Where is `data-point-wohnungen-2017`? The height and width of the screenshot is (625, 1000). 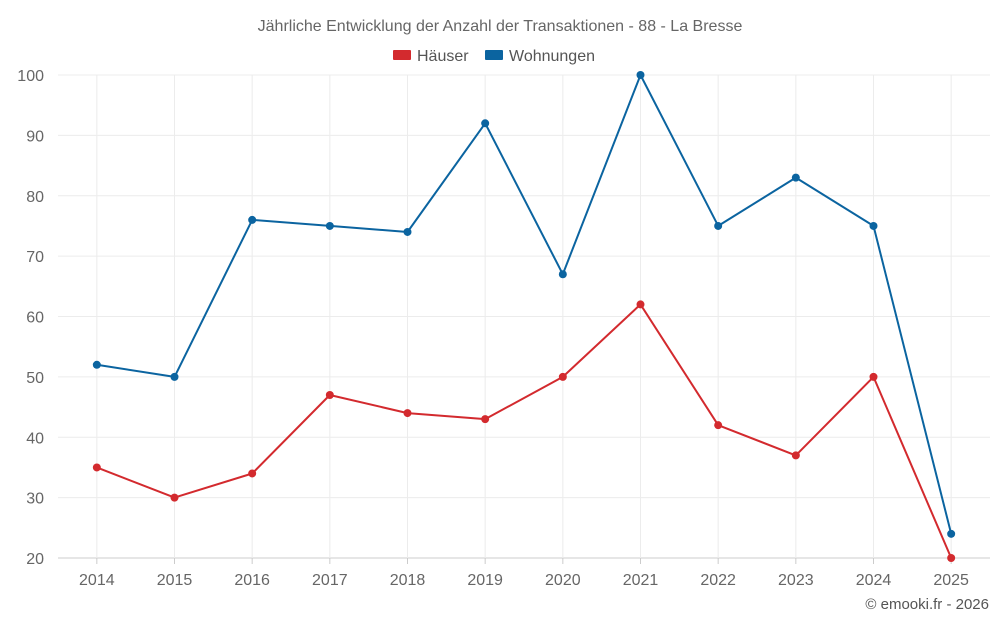
data-point-wohnungen-2017 is located at coordinates (329, 225).